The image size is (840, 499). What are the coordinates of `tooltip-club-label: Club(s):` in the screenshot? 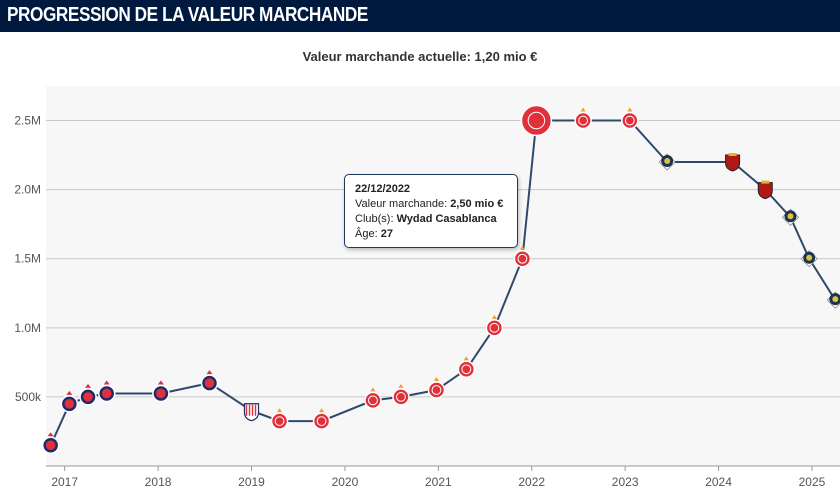 It's located at (374, 219).